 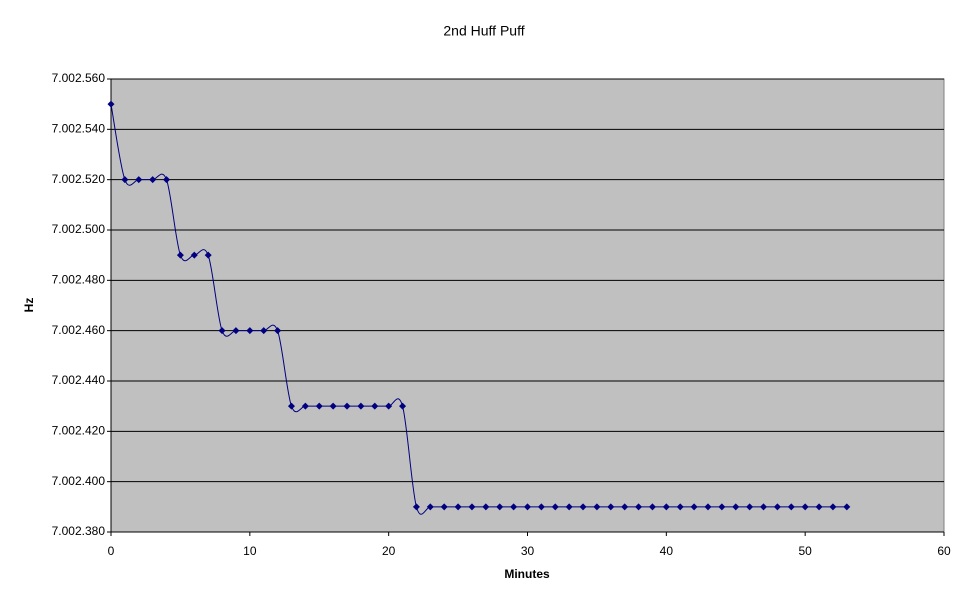 What do you see at coordinates (29, 305) in the screenshot?
I see `y-axis-label: Hz` at bounding box center [29, 305].